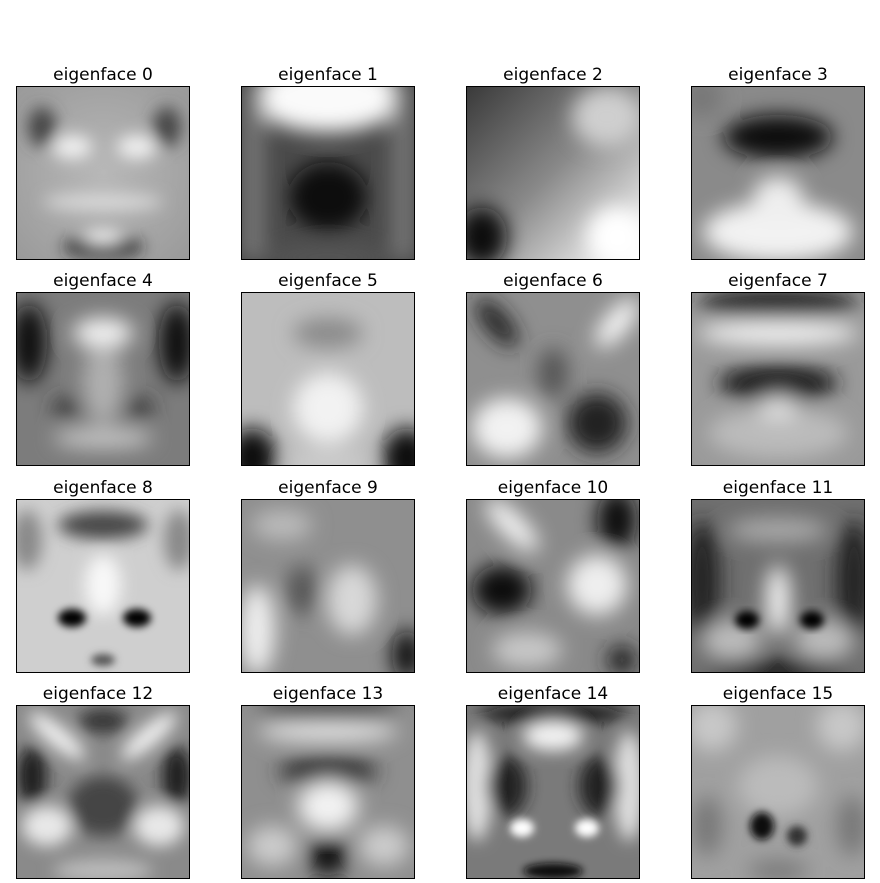  What do you see at coordinates (553, 75) in the screenshot?
I see `panel-title: eigenface 2` at bounding box center [553, 75].